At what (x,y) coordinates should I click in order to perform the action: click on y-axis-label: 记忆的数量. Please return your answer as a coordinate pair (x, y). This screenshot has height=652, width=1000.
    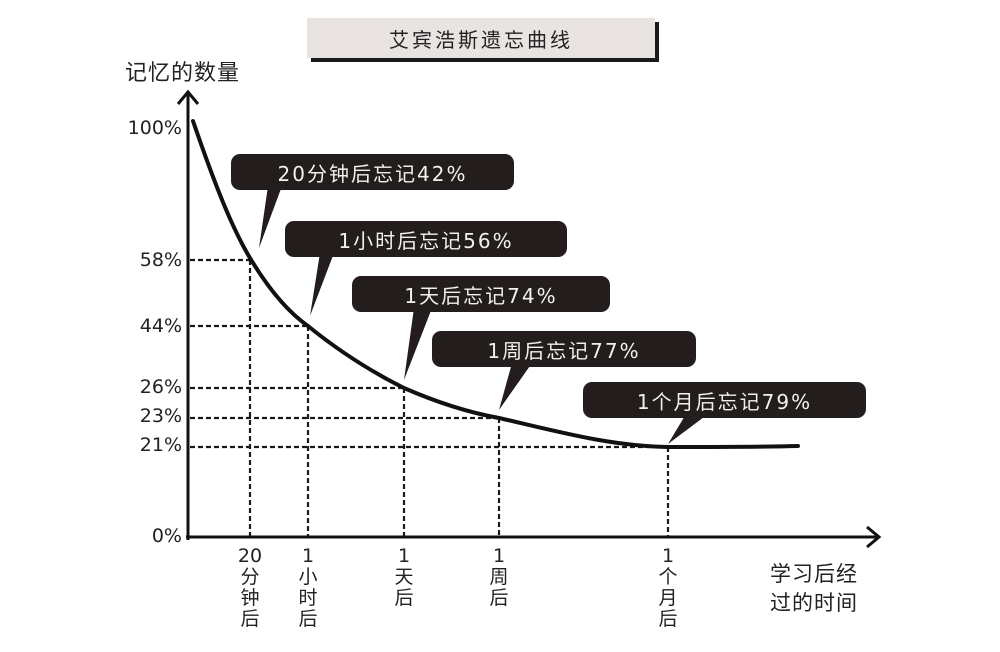
    Looking at the image, I should click on (183, 73).